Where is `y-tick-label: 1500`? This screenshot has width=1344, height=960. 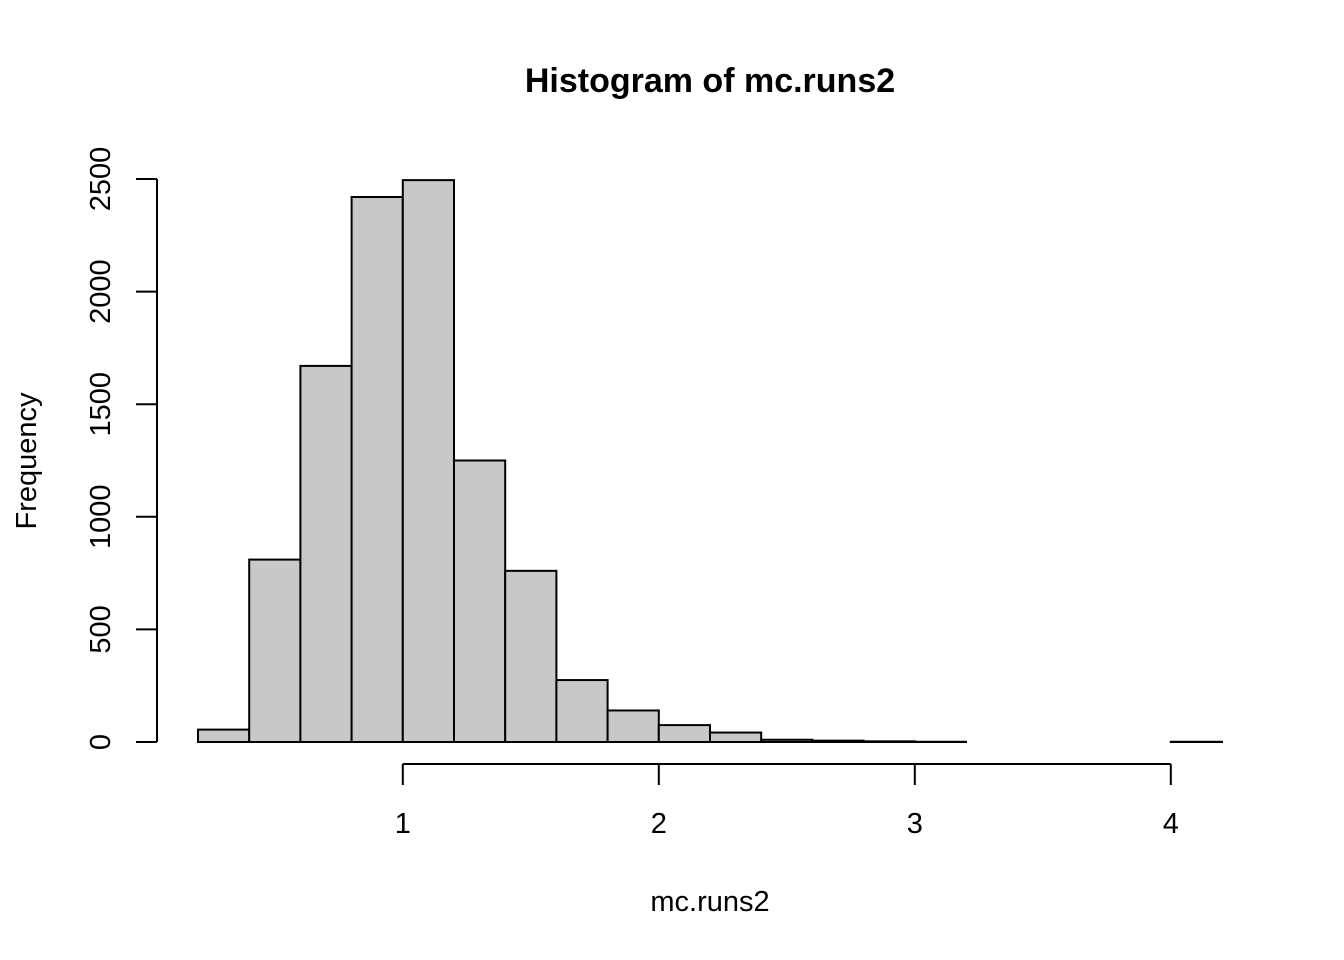
y-tick-label: 1500 is located at coordinates (101, 404).